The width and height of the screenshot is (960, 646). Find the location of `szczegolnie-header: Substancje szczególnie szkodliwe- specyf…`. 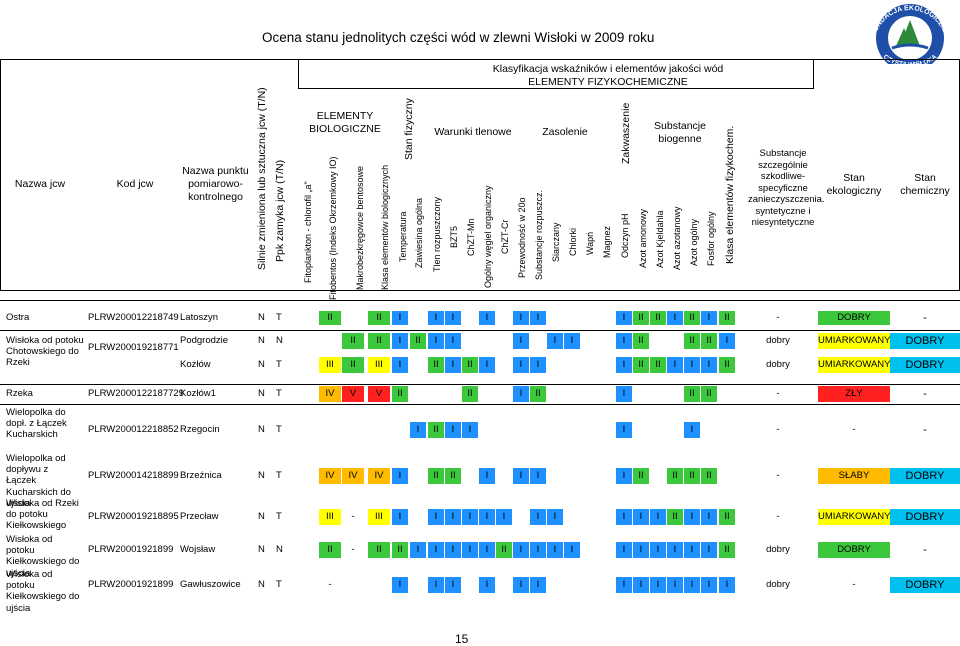

szczegolnie-header: Substancje szczególnie szkodliwe- specyf… is located at coordinates (786, 188).